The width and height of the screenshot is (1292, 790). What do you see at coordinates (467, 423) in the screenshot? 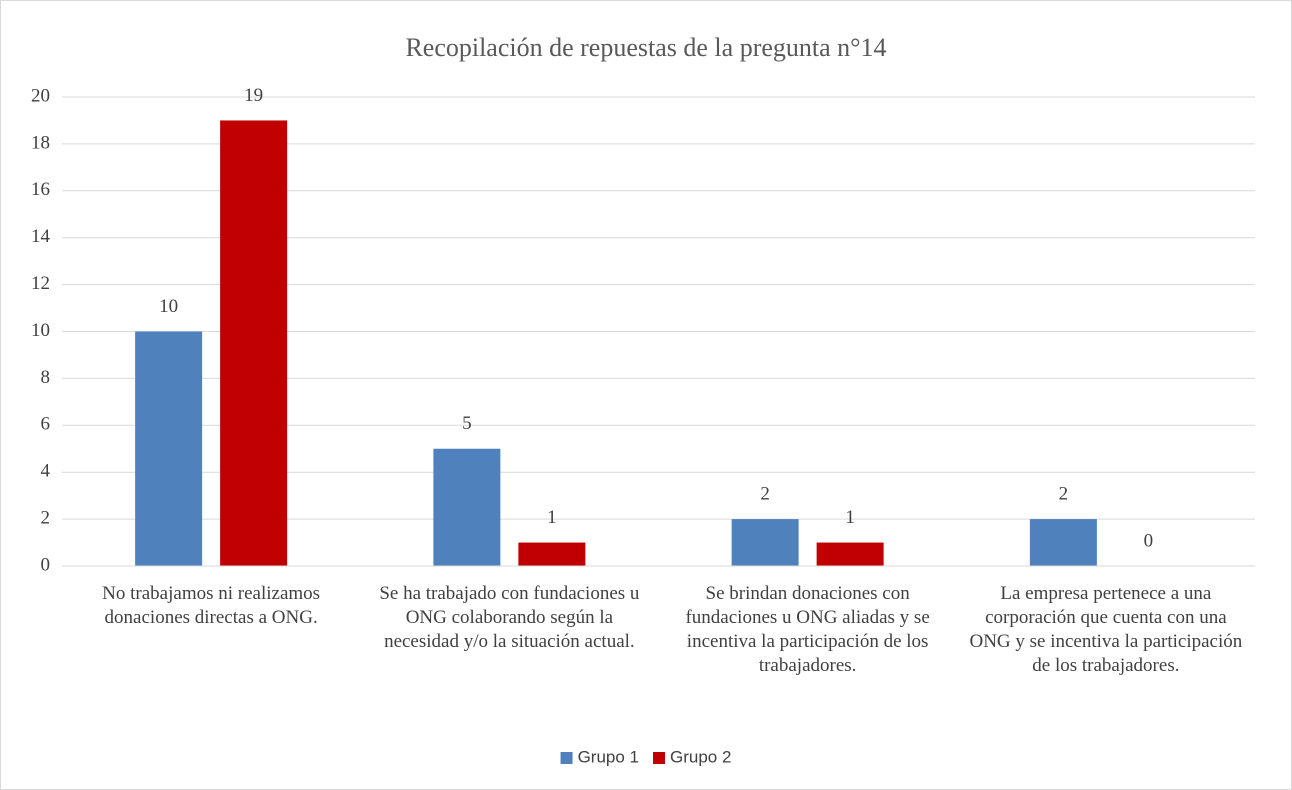
I see `data-label: 5` at bounding box center [467, 423].